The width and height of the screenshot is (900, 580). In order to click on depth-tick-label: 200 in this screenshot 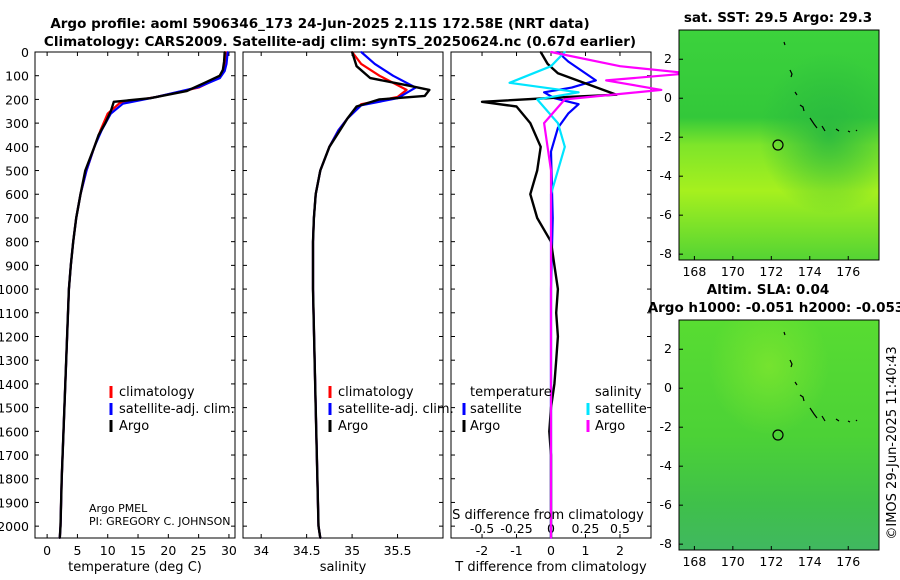, I will do `click(17, 99)`.